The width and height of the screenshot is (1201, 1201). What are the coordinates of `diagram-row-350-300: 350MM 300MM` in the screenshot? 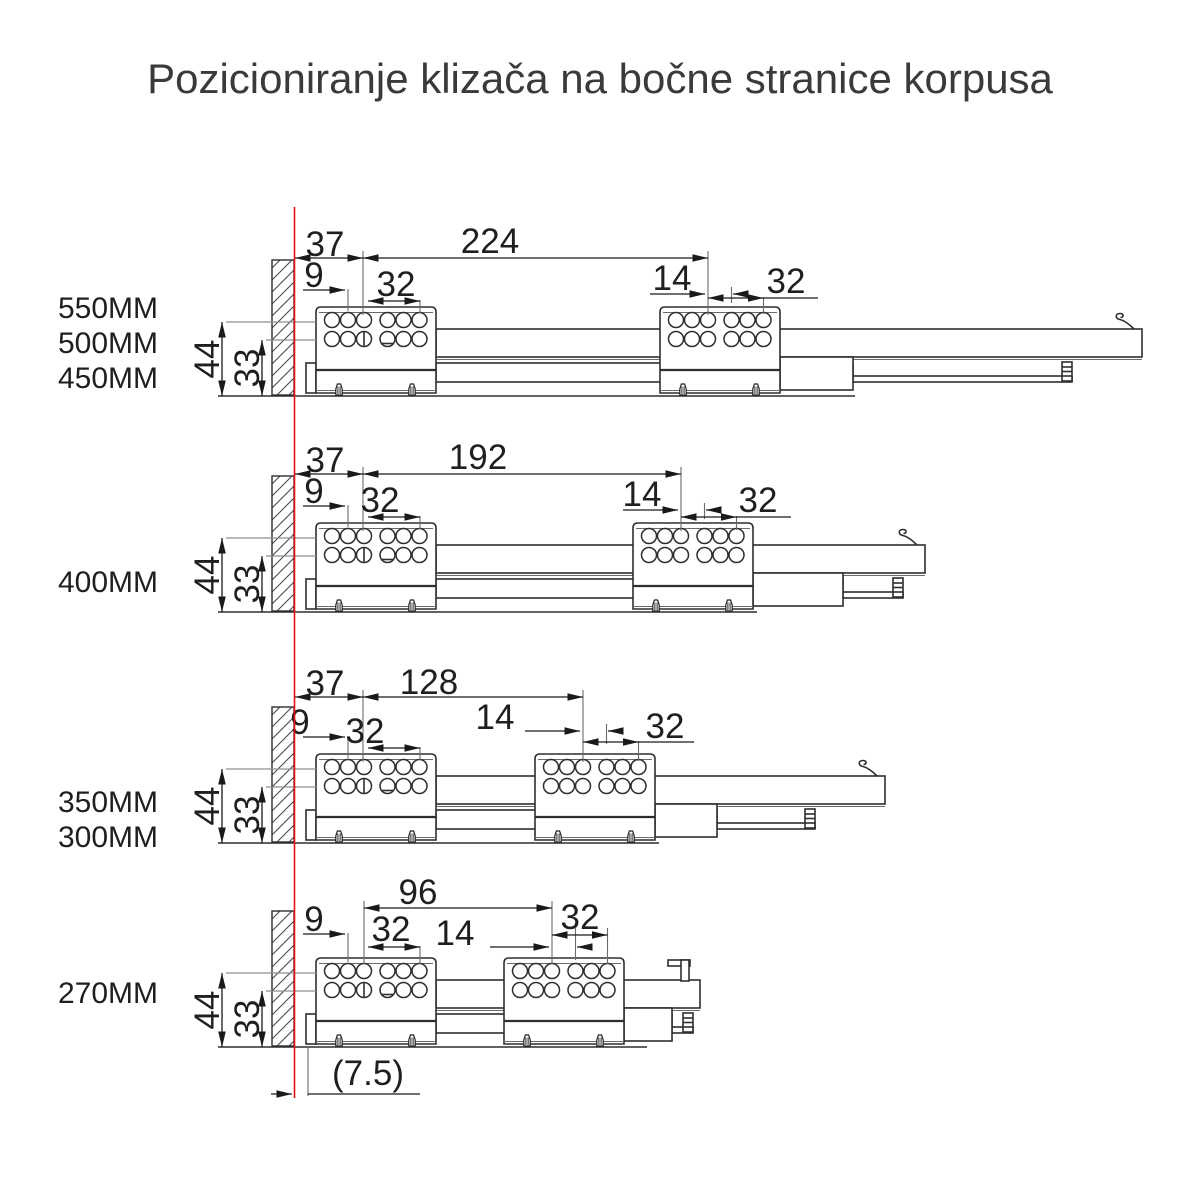 It's located at (472, 758).